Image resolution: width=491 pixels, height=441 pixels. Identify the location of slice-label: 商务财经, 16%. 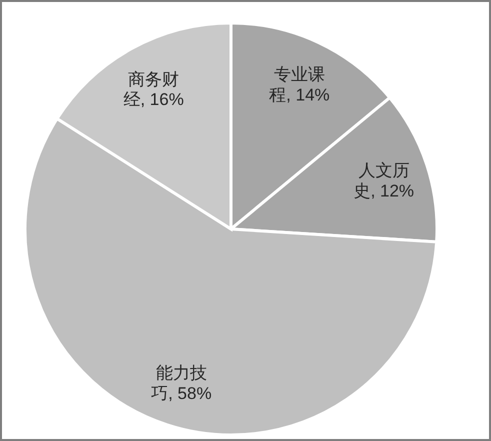
(153, 90).